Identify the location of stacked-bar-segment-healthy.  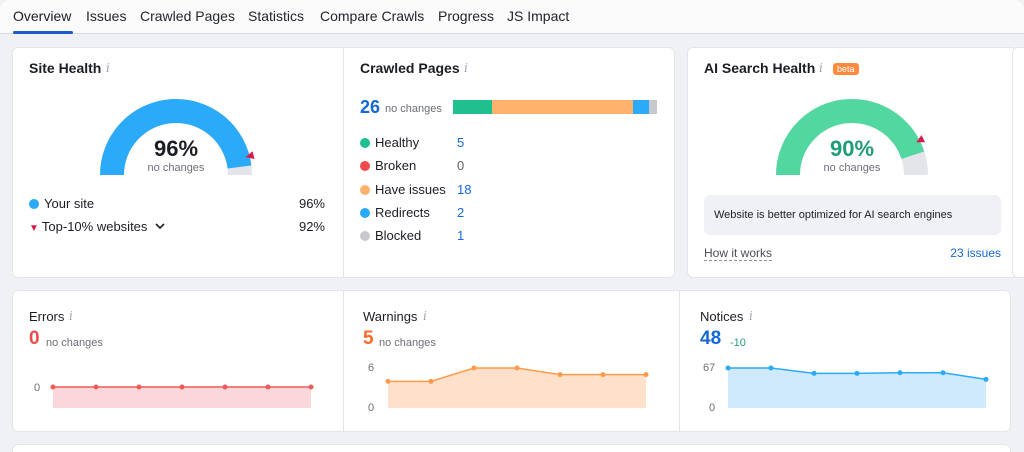
(473, 107).